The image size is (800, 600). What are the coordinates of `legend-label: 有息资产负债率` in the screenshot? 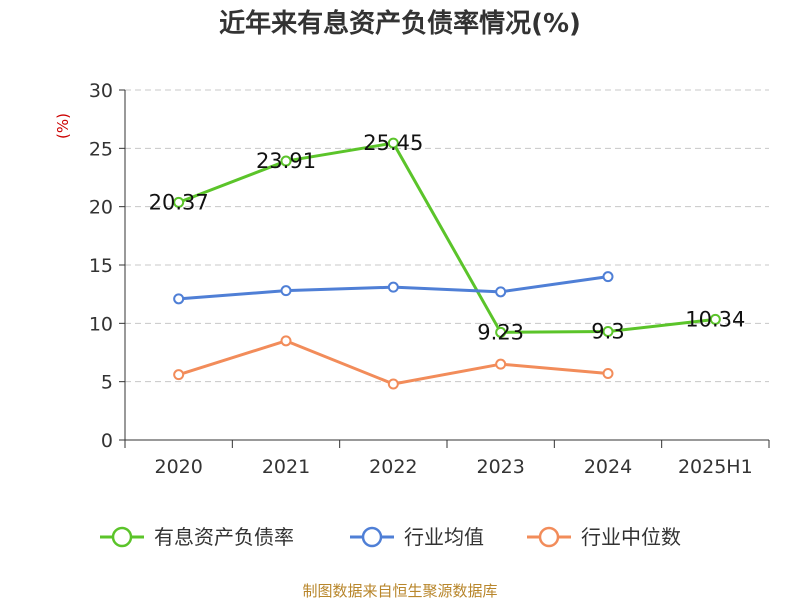 It's located at (224, 537).